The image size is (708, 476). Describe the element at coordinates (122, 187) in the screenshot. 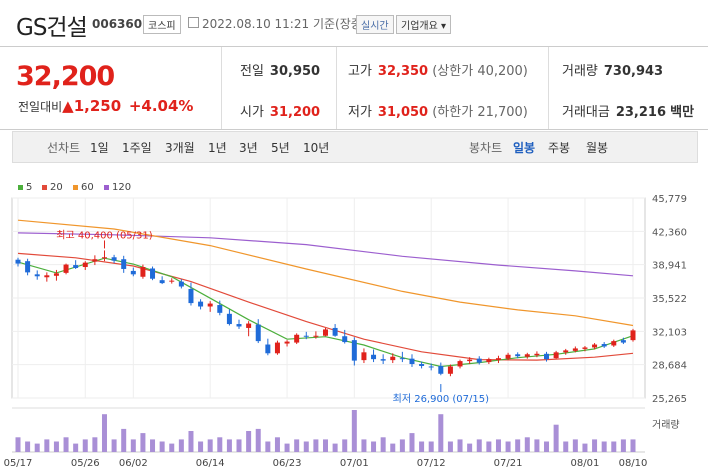

I see `legend-label: 120` at that location.